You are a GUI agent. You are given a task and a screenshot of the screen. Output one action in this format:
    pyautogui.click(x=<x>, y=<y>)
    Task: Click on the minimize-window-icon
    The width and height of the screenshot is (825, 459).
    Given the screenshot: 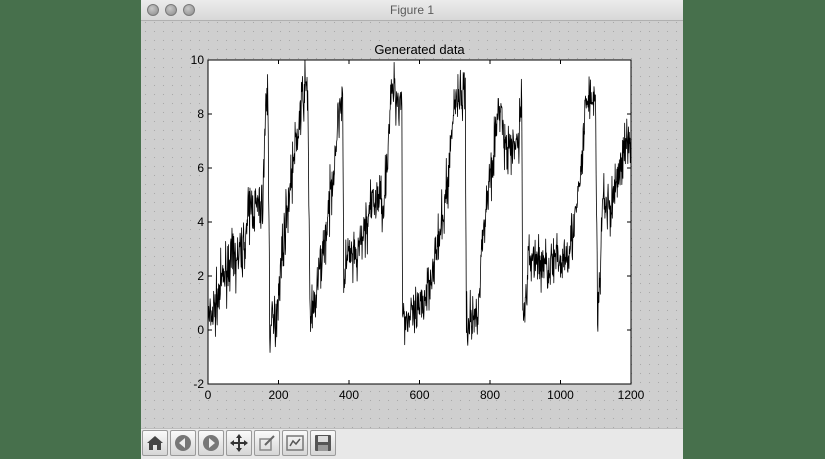 What is the action you would take?
    pyautogui.click(x=171, y=10)
    